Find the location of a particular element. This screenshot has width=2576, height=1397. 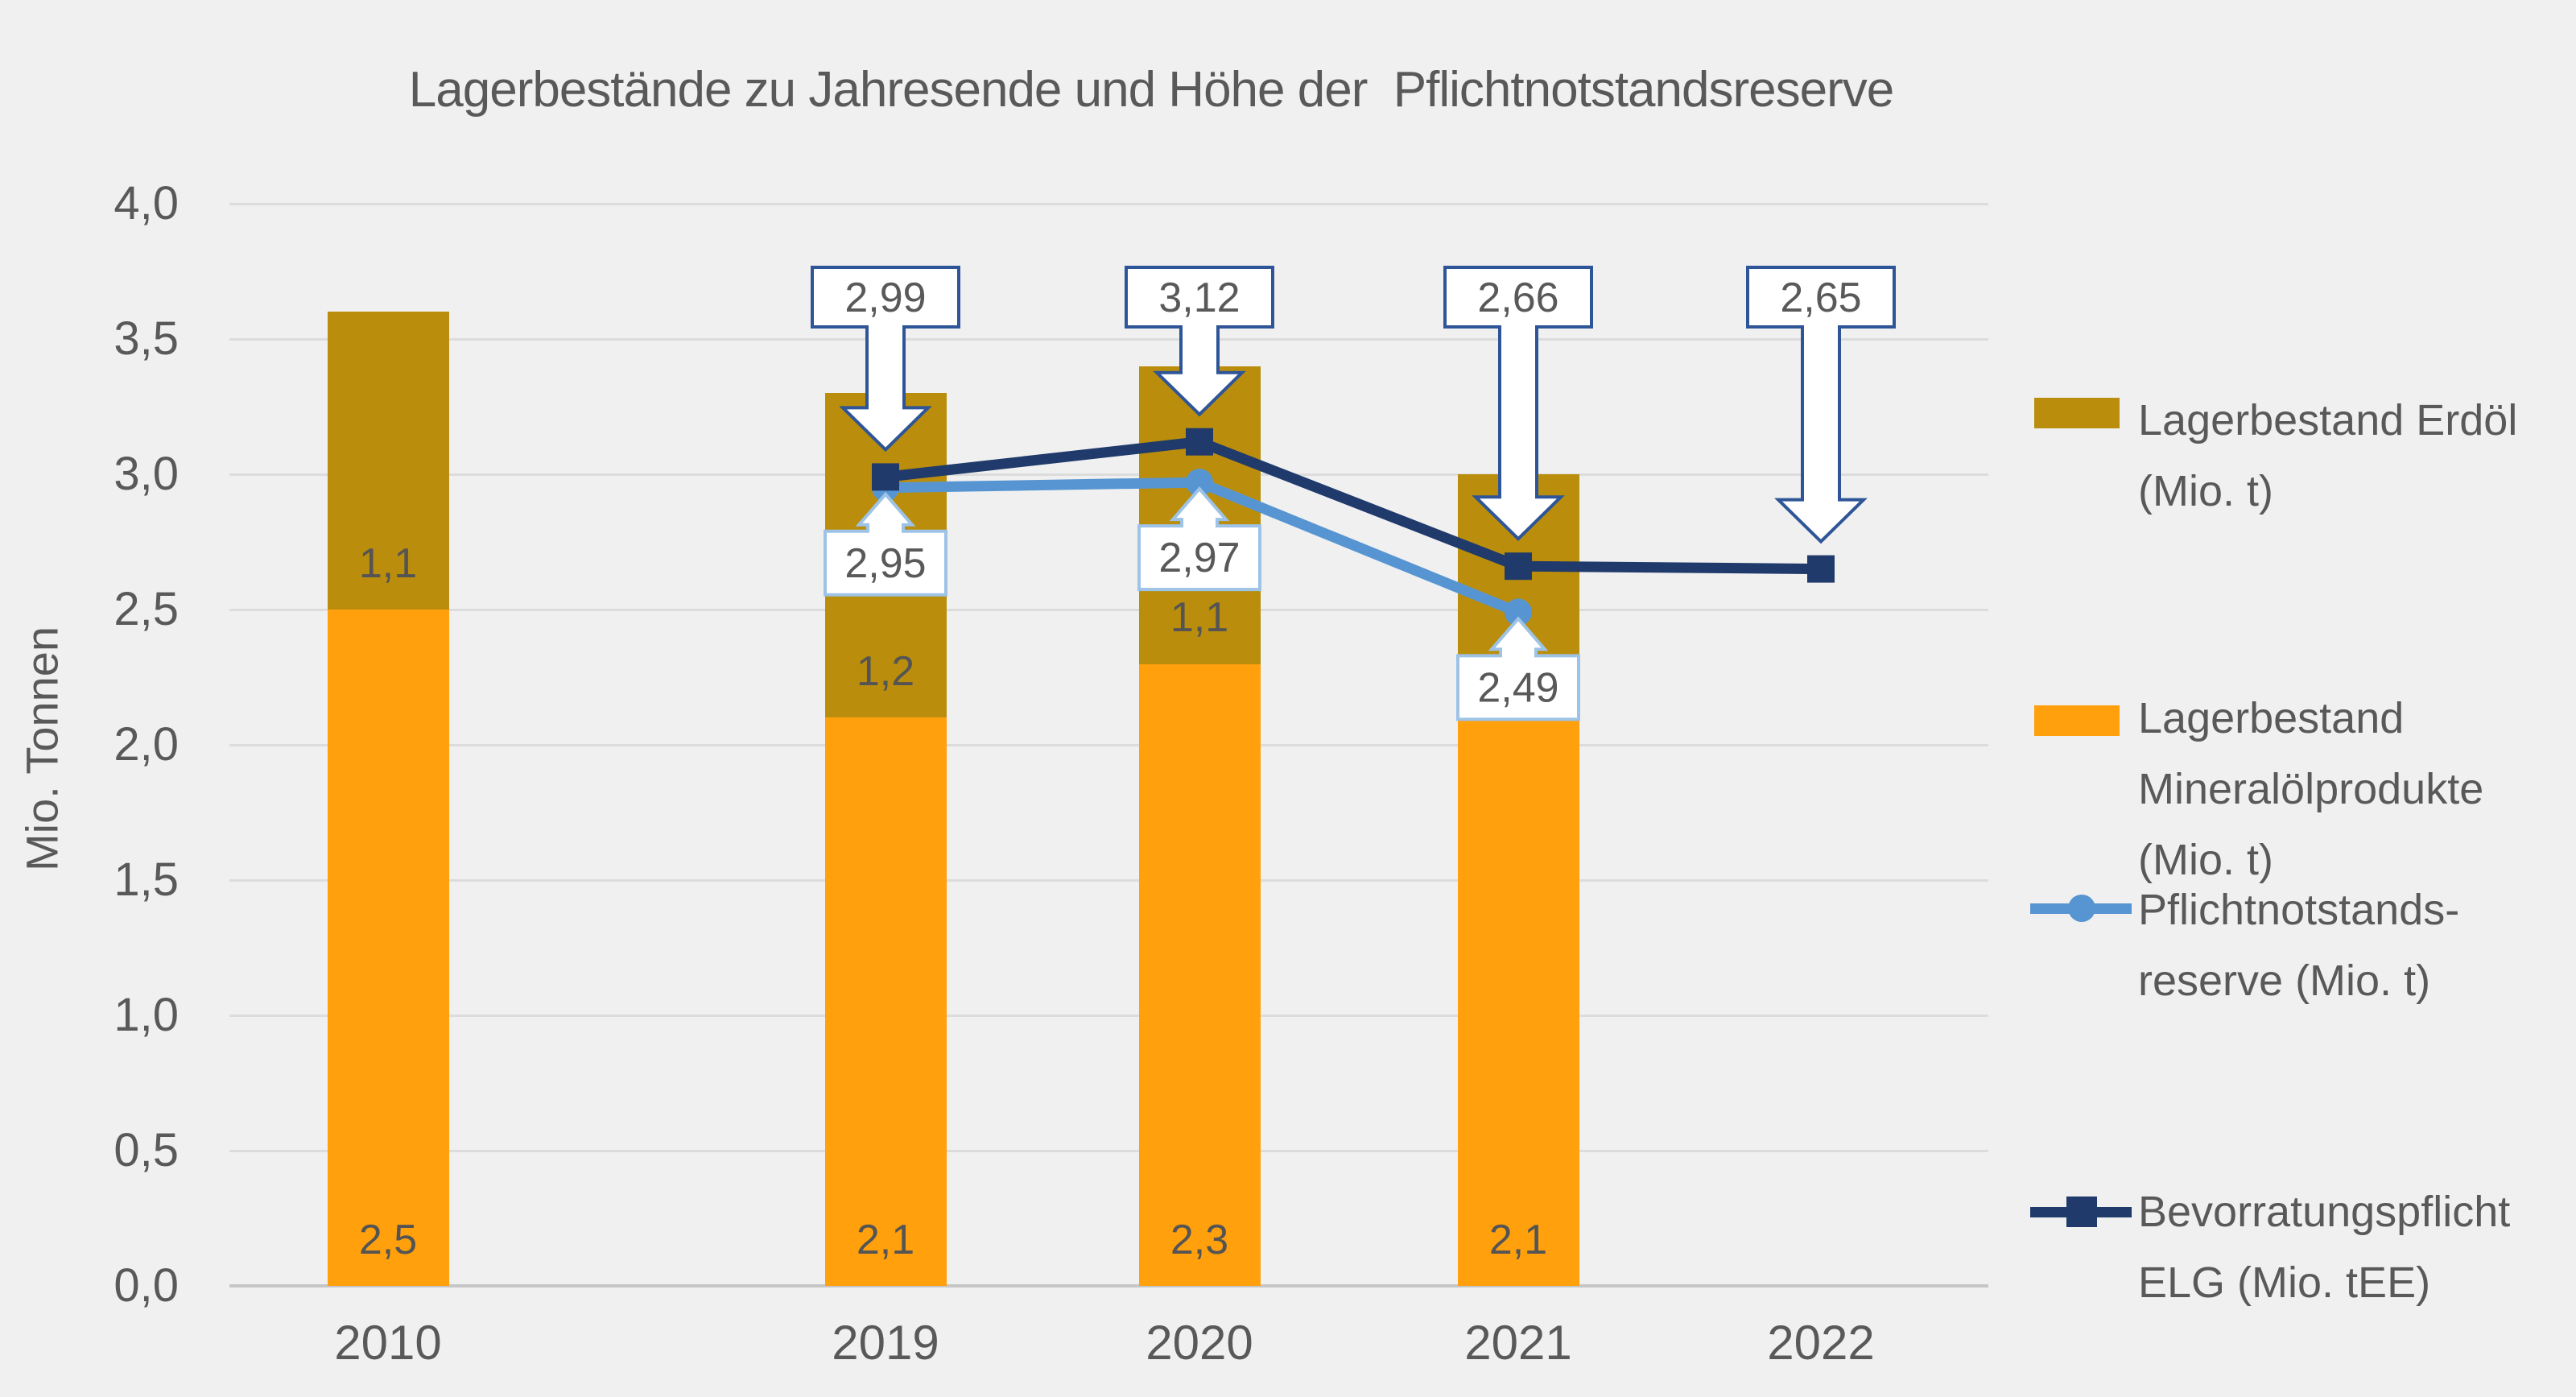

y-tick-label: 0,0 is located at coordinates (146, 1285).